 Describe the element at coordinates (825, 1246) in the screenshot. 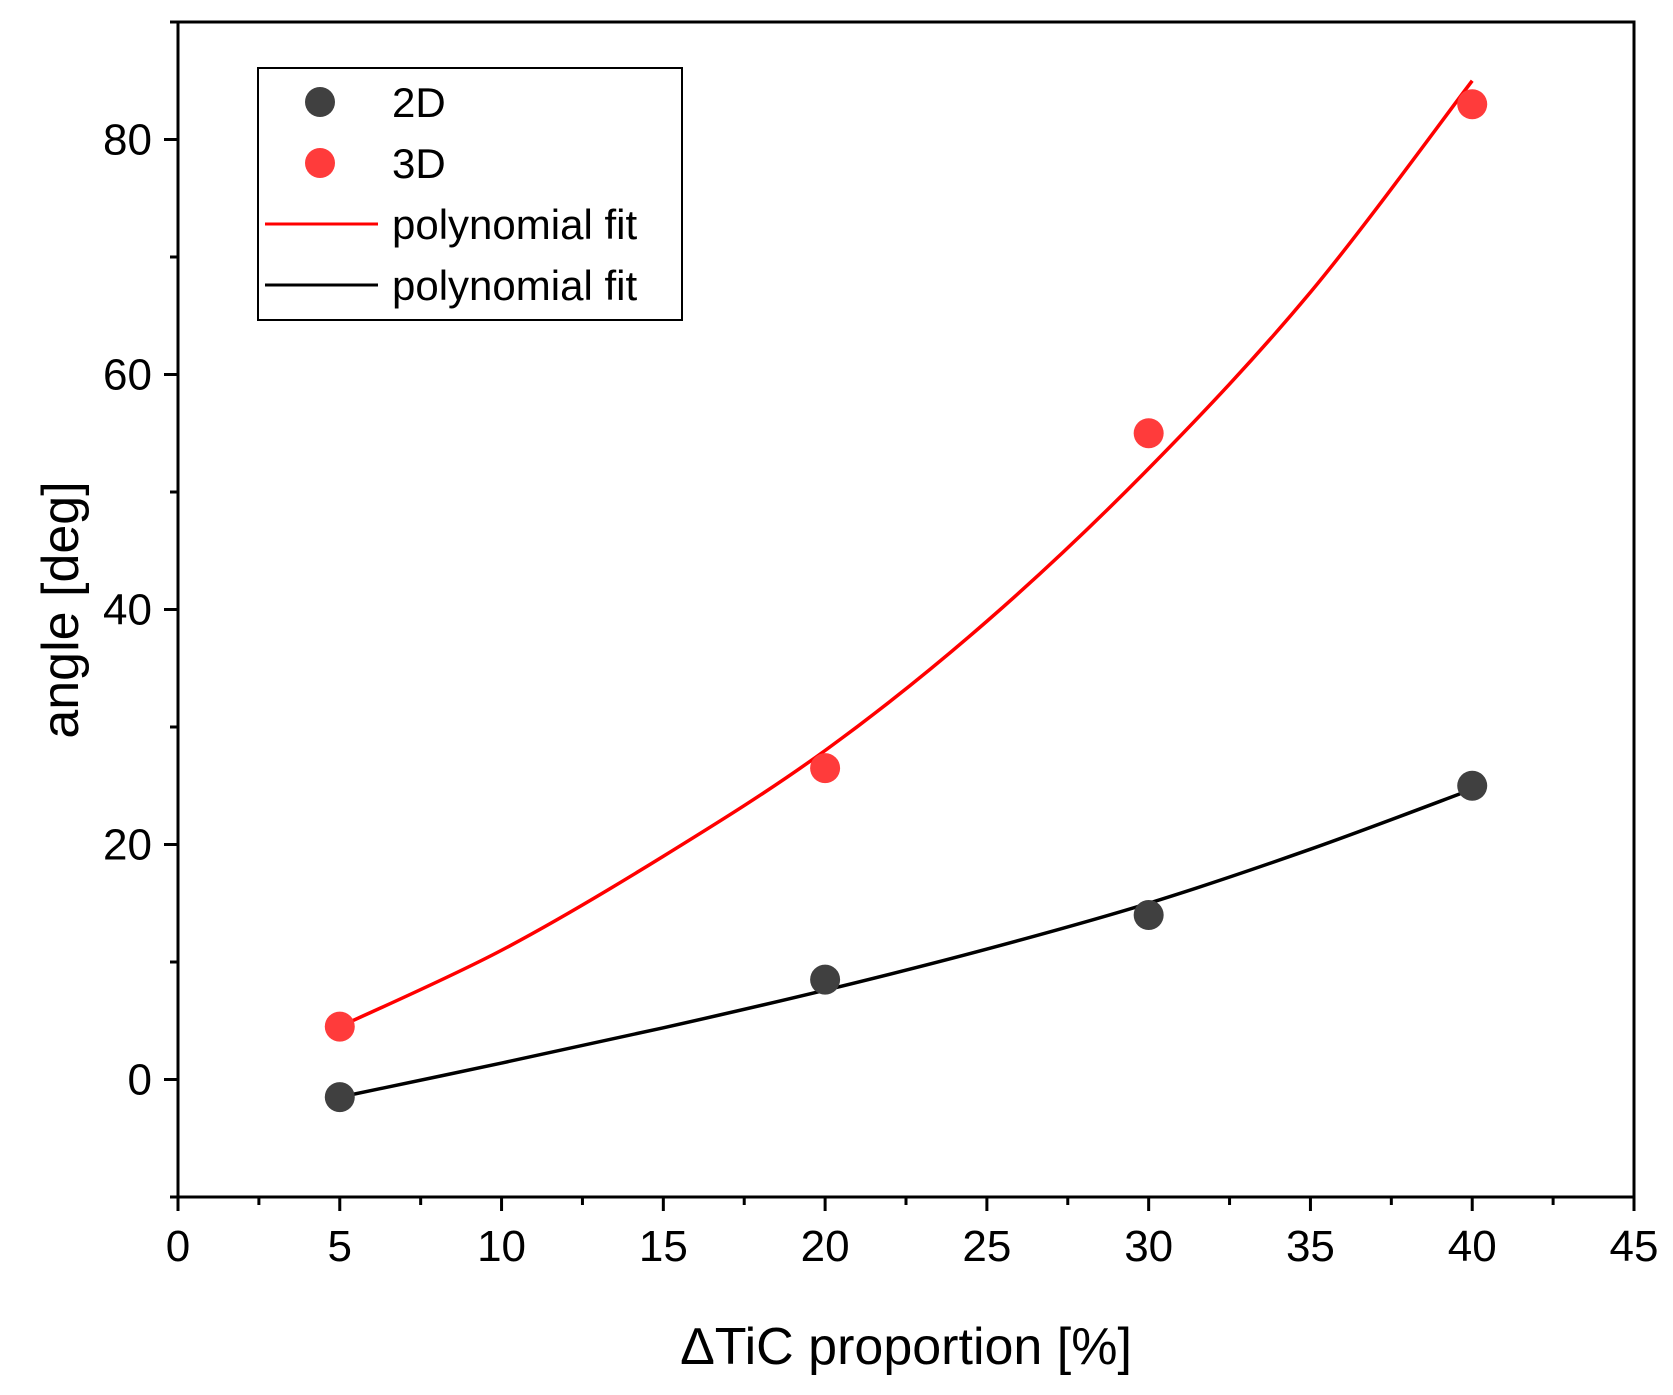

I see `x-tick-label: 20` at that location.